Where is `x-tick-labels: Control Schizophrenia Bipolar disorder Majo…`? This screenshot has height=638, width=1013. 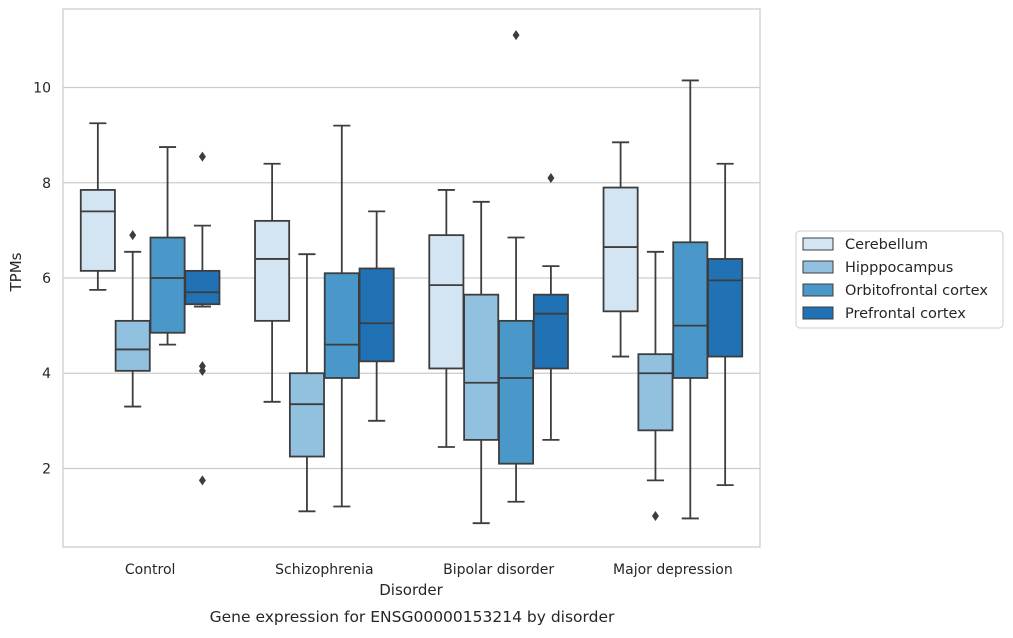
x-tick-labels: Control Schizophrenia Bipolar disorder Majo… is located at coordinates (429, 570).